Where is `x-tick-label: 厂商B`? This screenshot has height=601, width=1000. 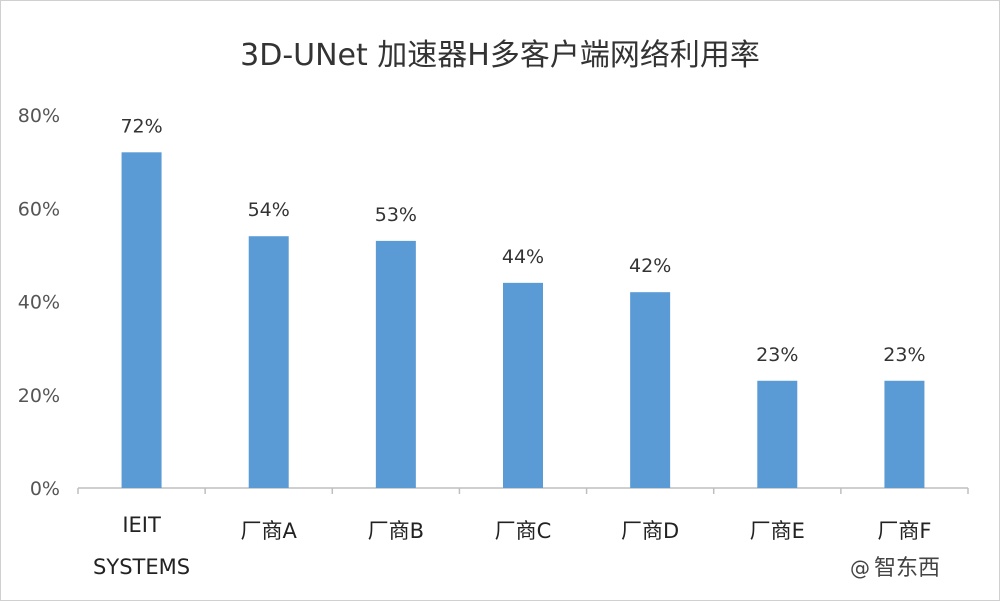
x-tick-label: 厂商B is located at coordinates (396, 531).